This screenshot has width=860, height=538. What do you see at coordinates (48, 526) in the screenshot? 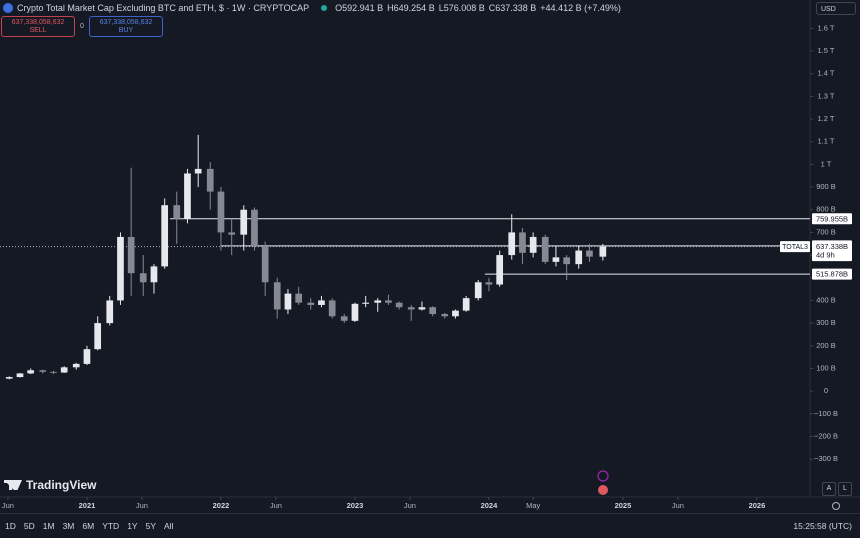
I see `range-button: 1M` at bounding box center [48, 526].